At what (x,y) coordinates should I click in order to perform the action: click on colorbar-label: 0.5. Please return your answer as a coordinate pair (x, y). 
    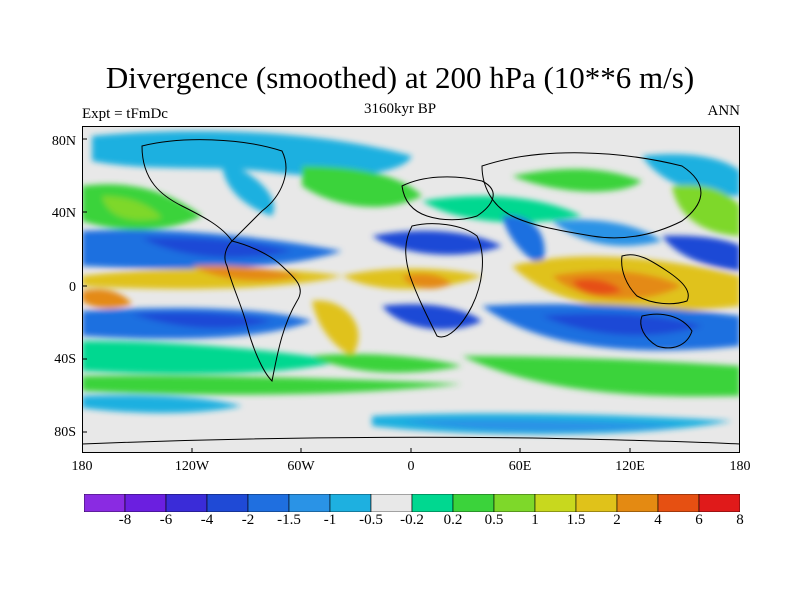
    Looking at the image, I should click on (494, 520).